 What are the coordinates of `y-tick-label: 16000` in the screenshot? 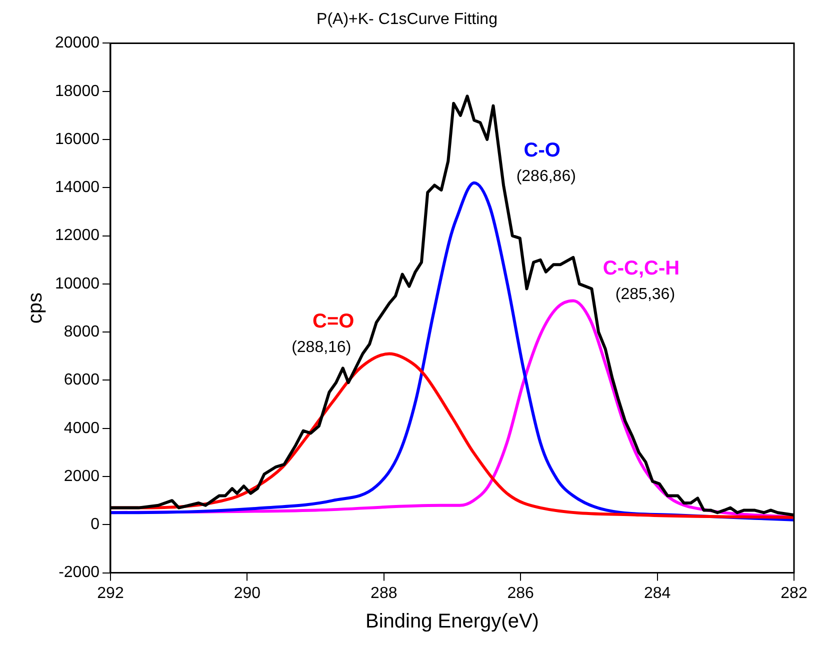 It's located at (77, 139).